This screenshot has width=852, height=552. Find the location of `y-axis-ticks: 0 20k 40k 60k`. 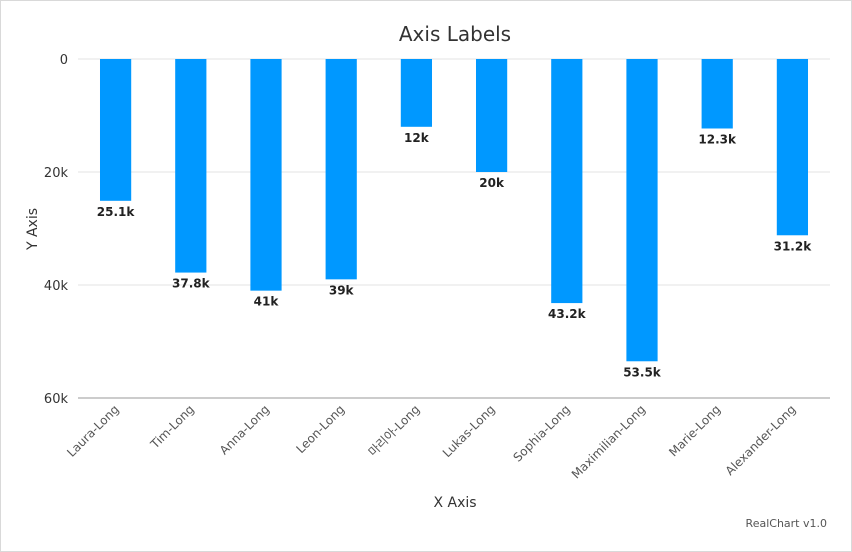

y-axis-ticks: 0 20k 40k 60k is located at coordinates (56, 230).